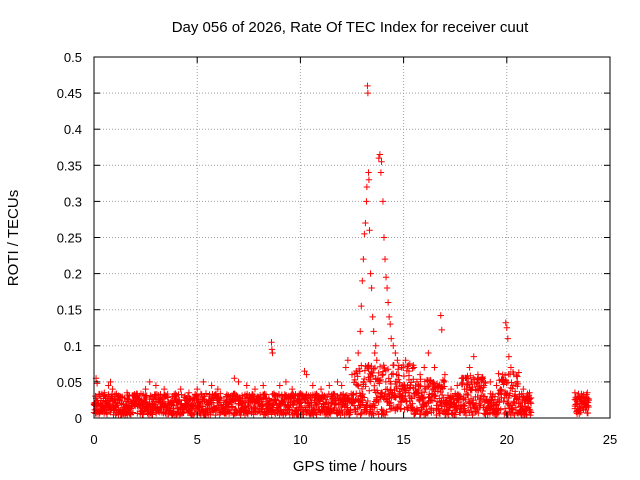 This screenshot has width=640, height=480. What do you see at coordinates (507, 439) in the screenshot?
I see `x-tick-label: 20` at bounding box center [507, 439].